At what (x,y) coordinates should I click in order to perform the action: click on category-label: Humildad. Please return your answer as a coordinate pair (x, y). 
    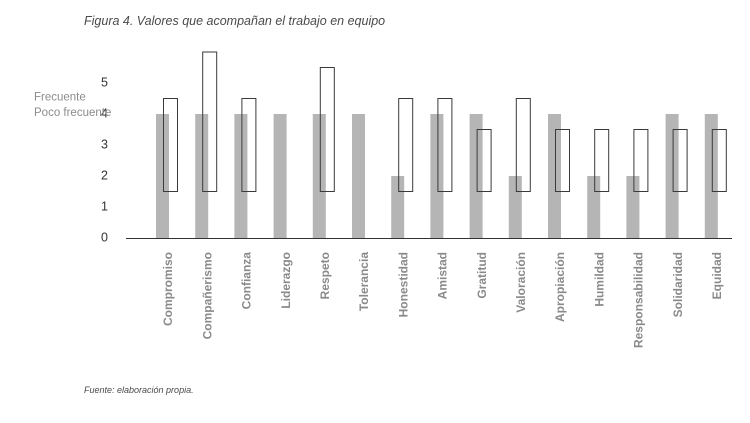
    Looking at the image, I should click on (599, 279).